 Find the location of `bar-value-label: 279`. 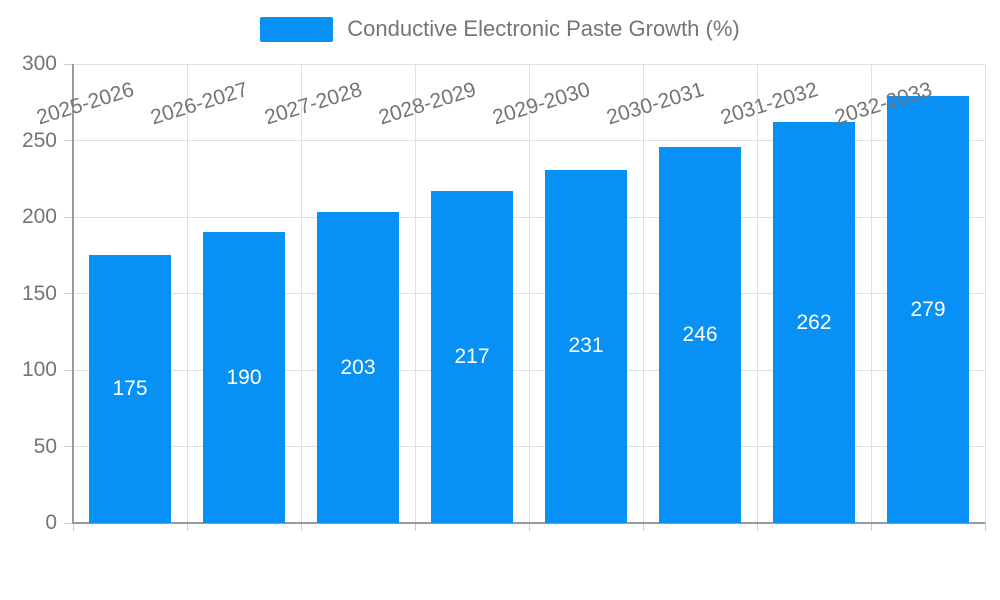

bar-value-label: 279 is located at coordinates (928, 309).